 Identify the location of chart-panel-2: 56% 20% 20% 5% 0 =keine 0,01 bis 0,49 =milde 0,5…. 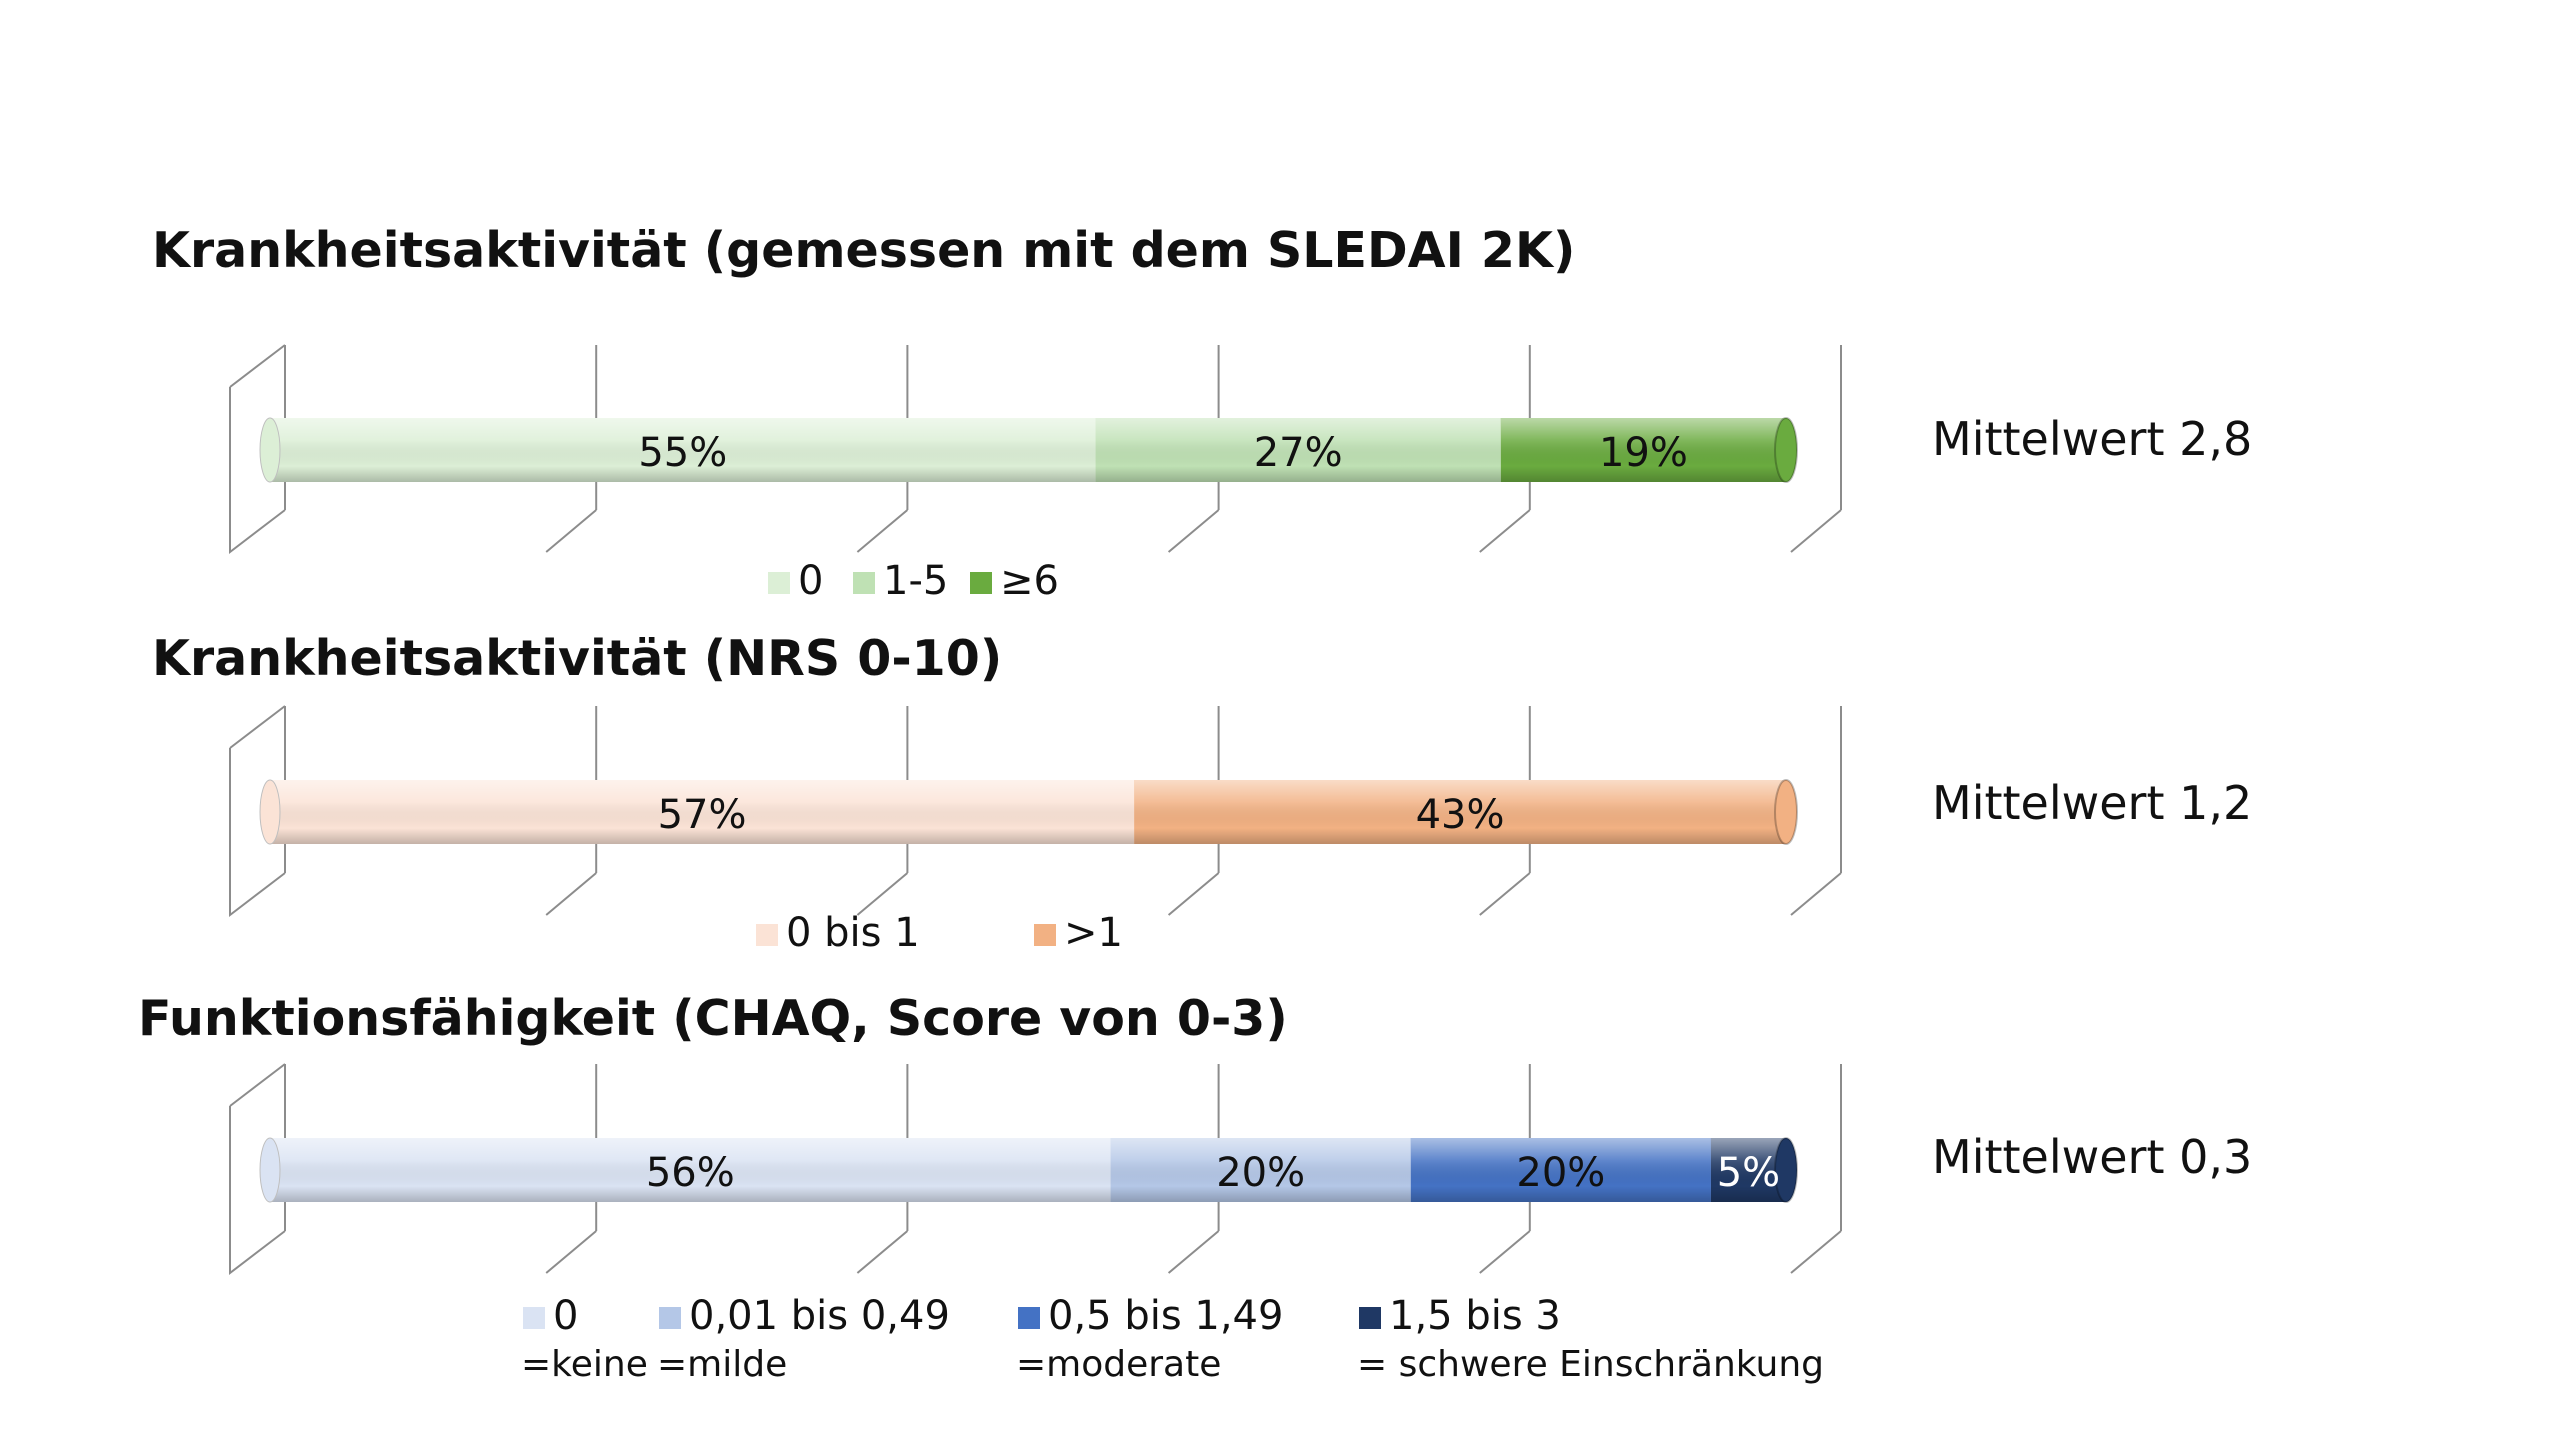
(1035, 1224).